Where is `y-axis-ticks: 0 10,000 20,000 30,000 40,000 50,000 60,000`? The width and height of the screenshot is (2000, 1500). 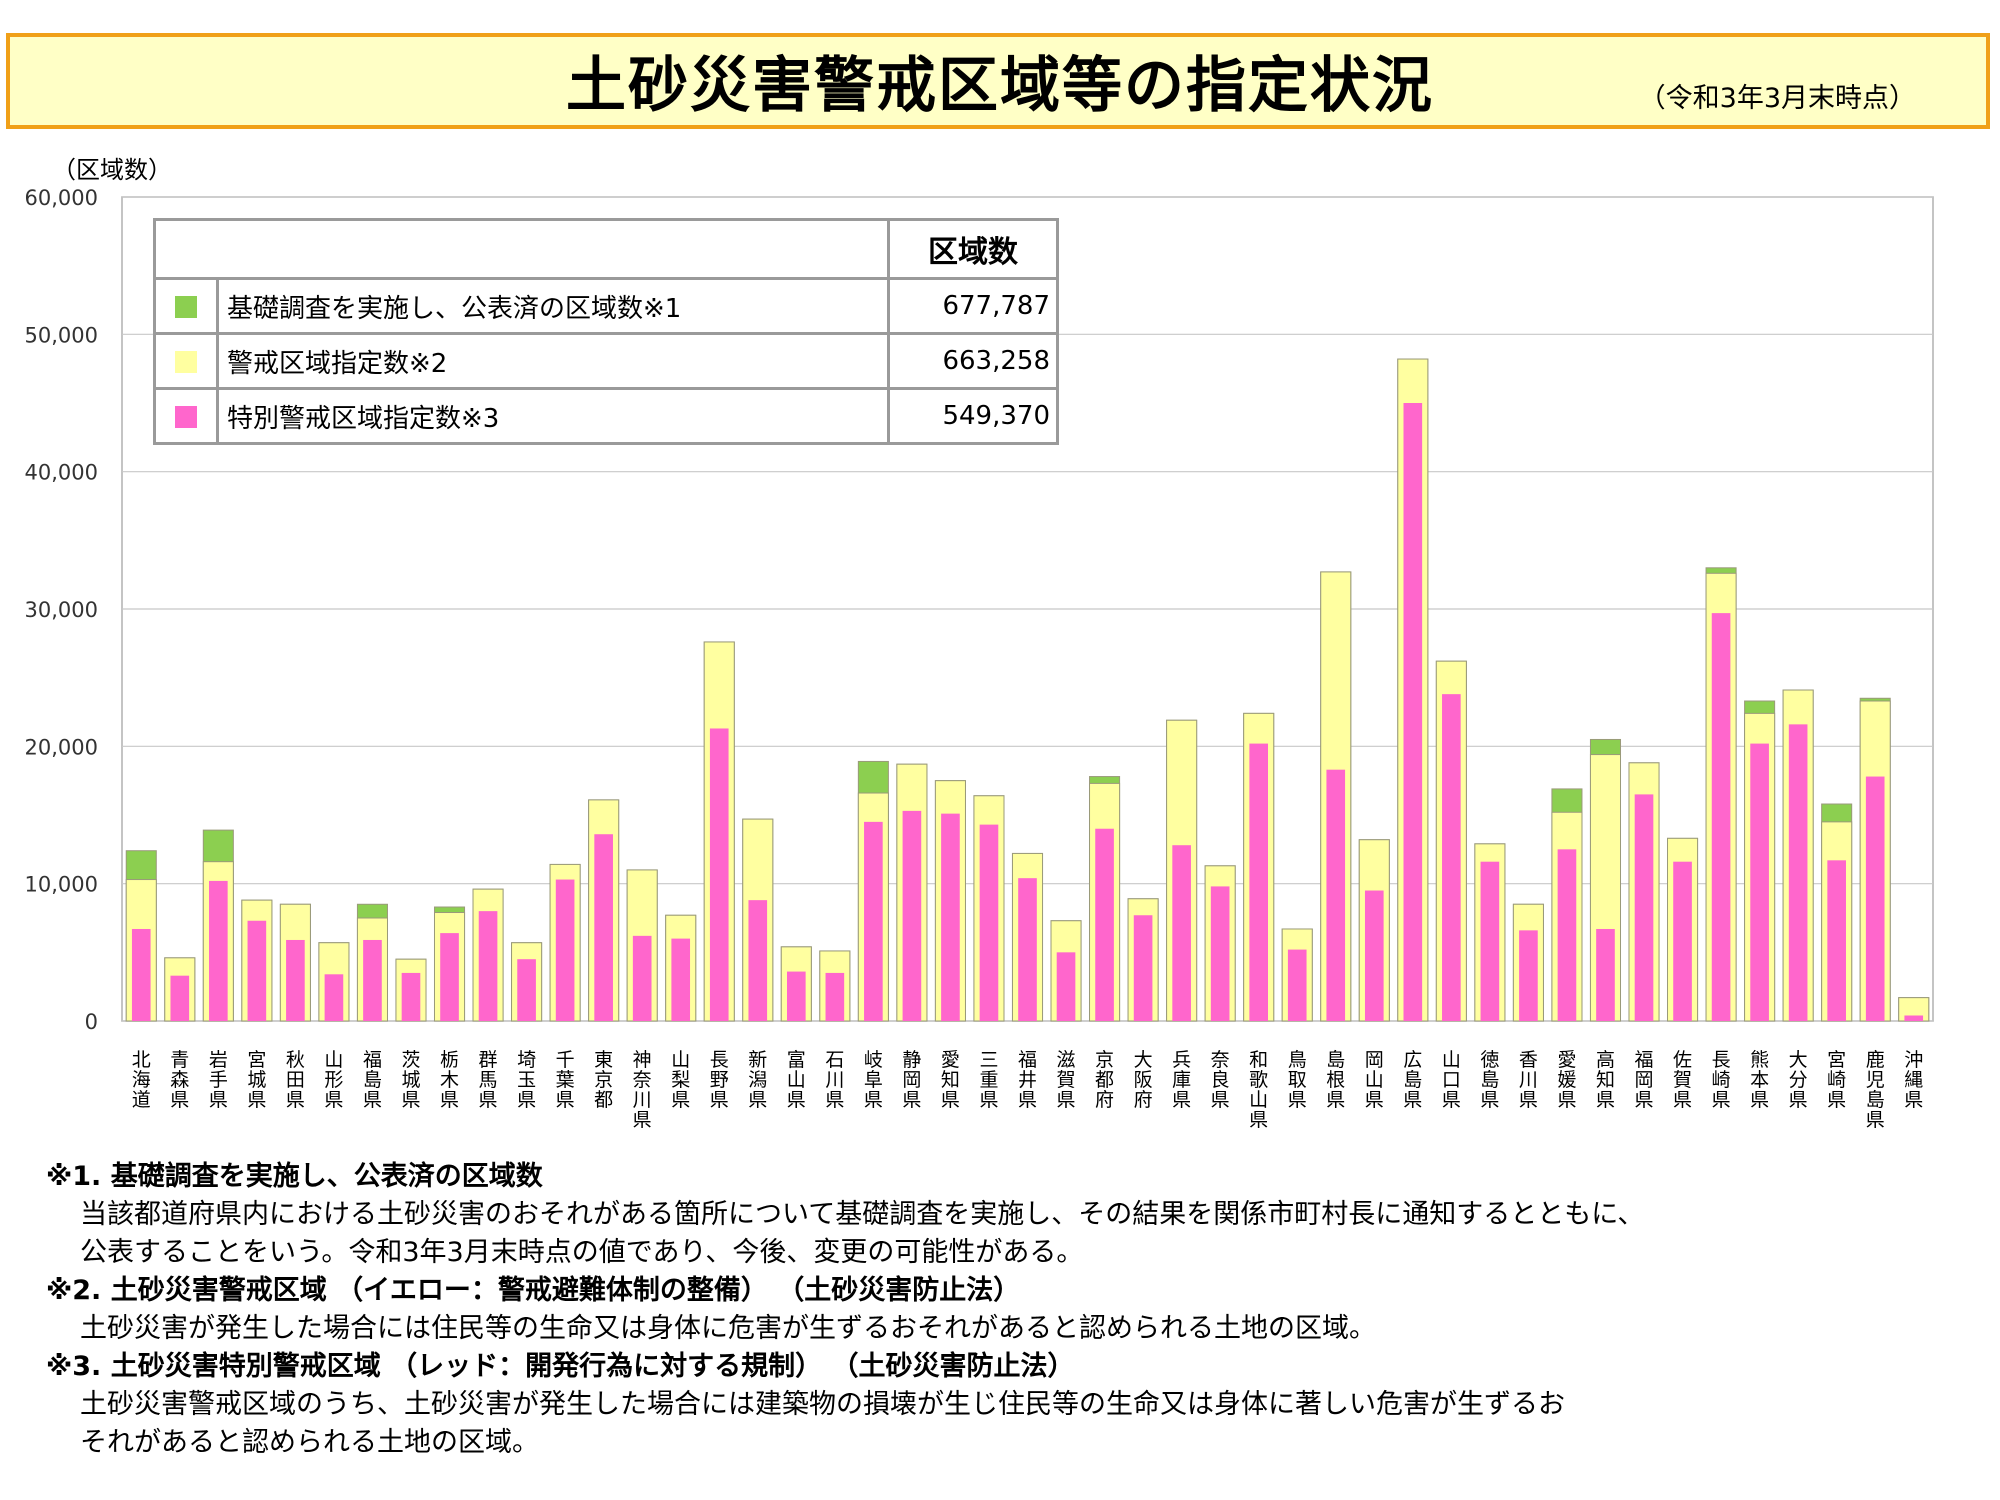 y-axis-ticks: 0 10,000 20,000 30,000 40,000 50,000 60,000 is located at coordinates (61, 610).